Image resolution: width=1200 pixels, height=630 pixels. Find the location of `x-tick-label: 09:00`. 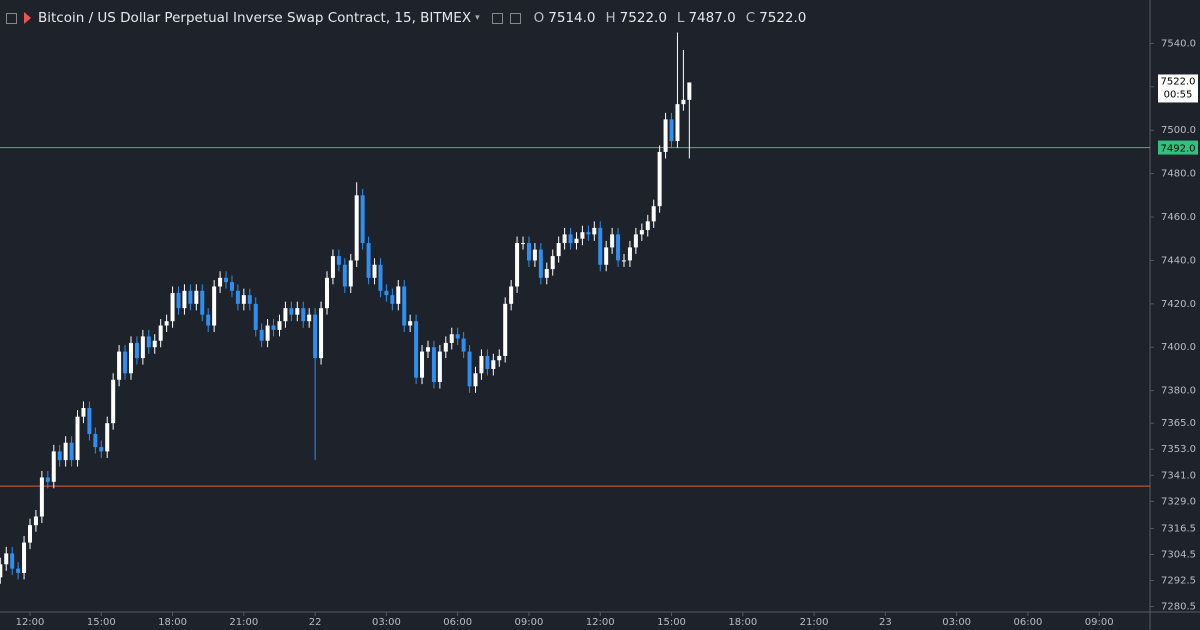

x-tick-label: 09:00 is located at coordinates (529, 622).